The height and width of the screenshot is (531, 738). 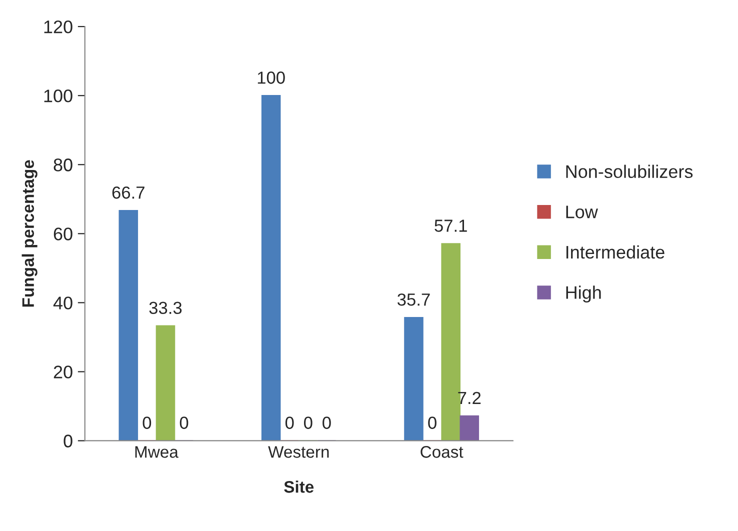 What do you see at coordinates (63, 372) in the screenshot?
I see `y-tick-label: 20` at bounding box center [63, 372].